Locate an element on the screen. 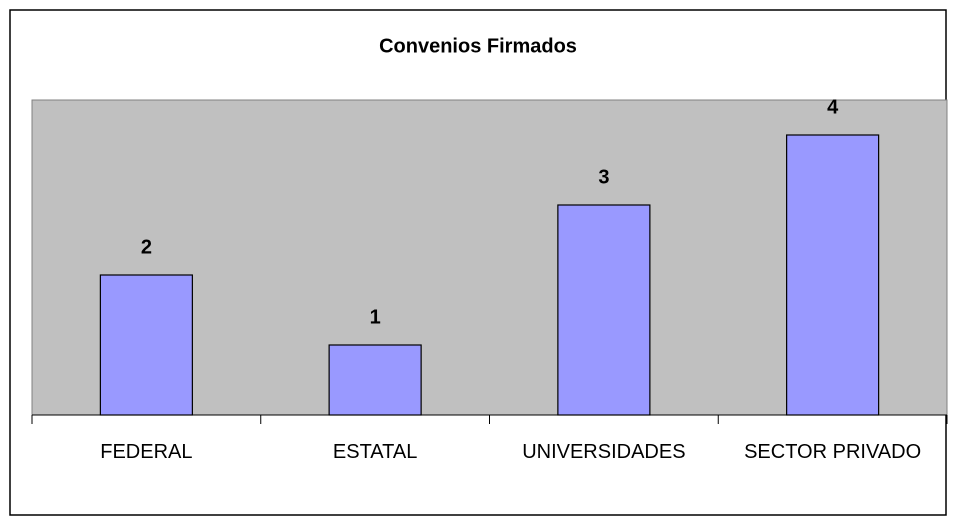  x-tick-label: SECTOR PRIVADO is located at coordinates (833, 452).